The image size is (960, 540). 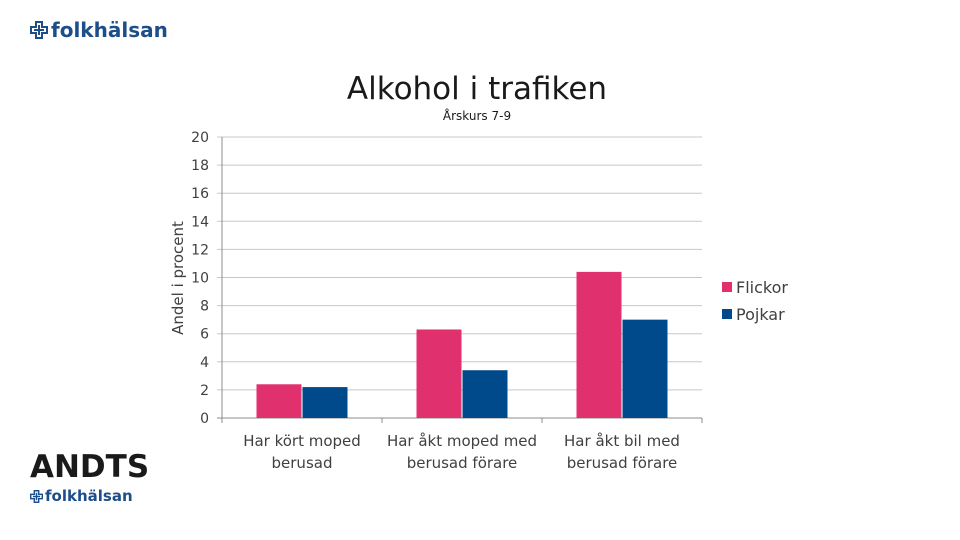 What do you see at coordinates (204, 391) in the screenshot?
I see `y-tick-label: 2` at bounding box center [204, 391].